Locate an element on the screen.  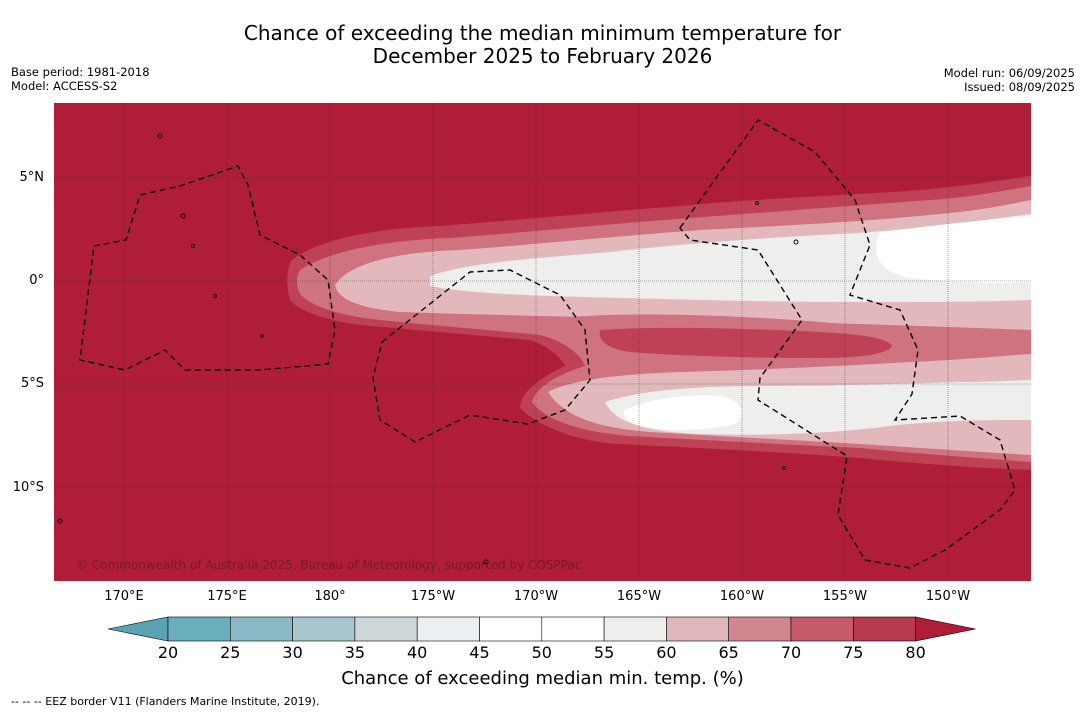
model-text: Model: ACCESS-S2 is located at coordinates (64, 86).